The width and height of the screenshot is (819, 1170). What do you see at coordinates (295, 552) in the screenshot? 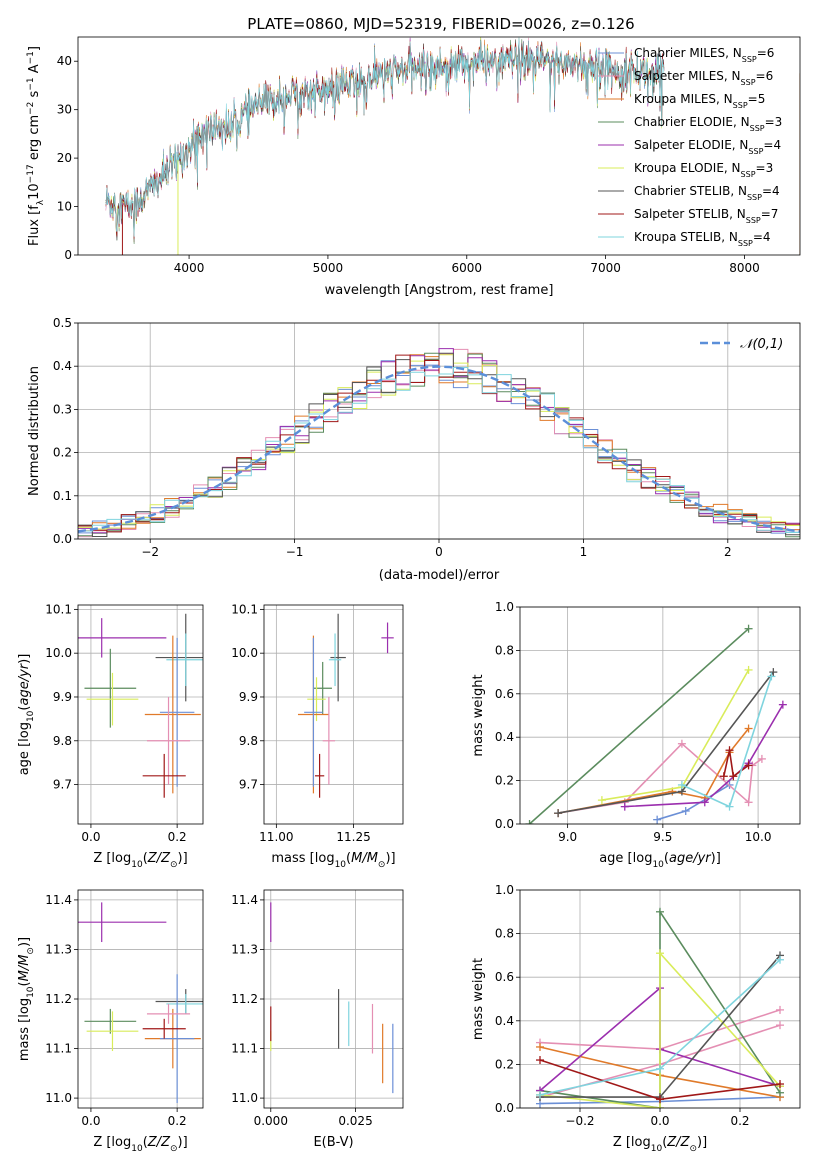
I see `x-tick-label: −1` at bounding box center [295, 552].